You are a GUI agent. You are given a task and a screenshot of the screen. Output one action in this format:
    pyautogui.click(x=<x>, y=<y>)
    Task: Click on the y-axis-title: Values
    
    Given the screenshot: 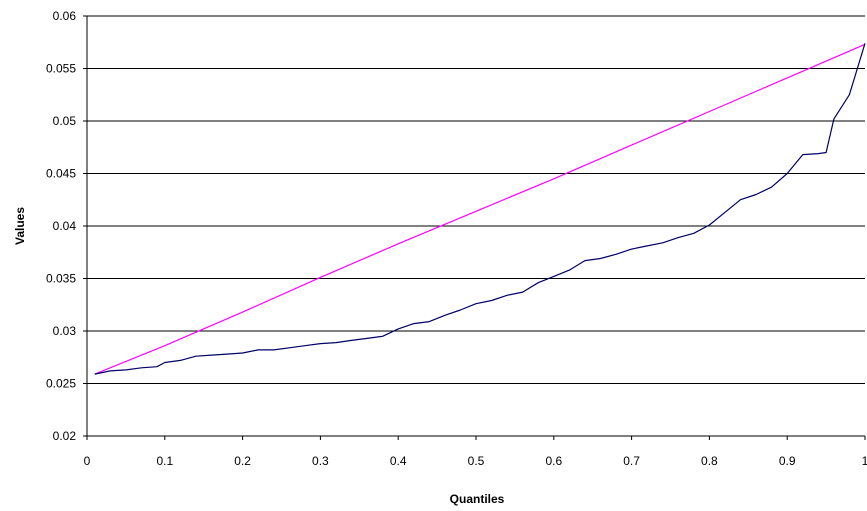 What is the action you would take?
    pyautogui.click(x=20, y=226)
    